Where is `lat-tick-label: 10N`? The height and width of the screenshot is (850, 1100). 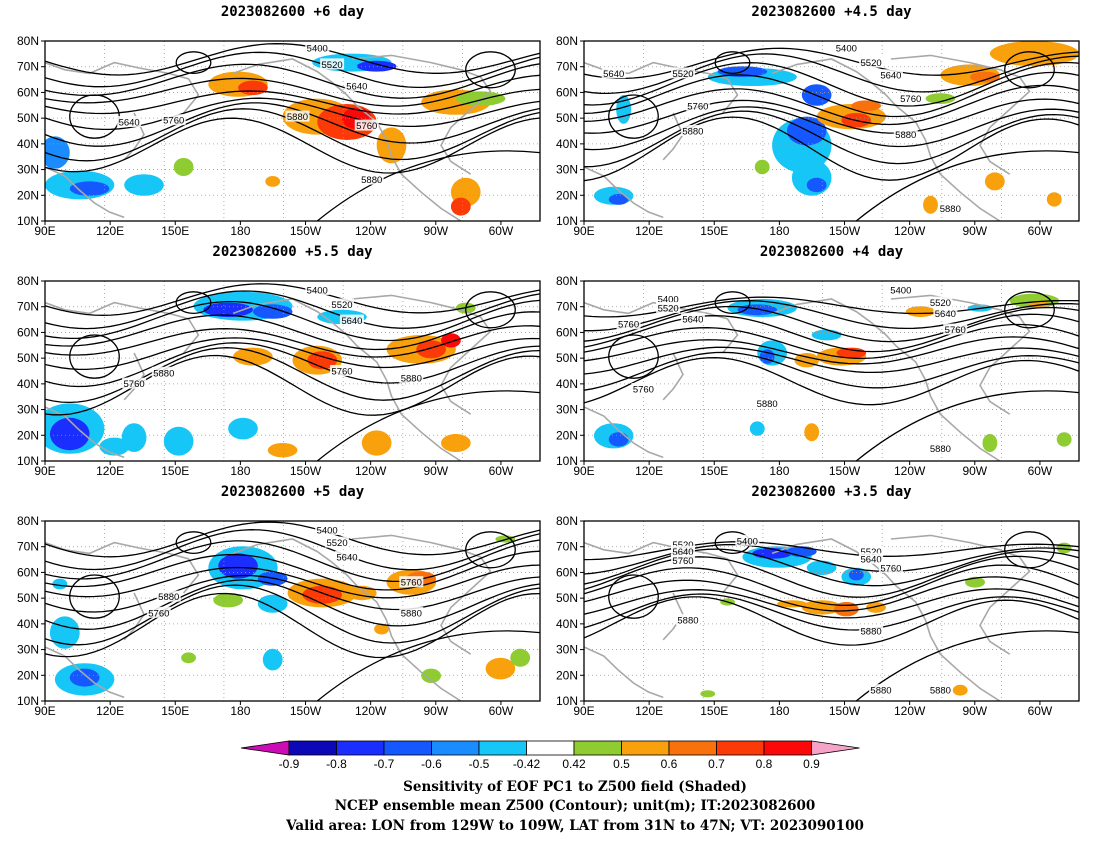 lat-tick-label: 10N is located at coordinates (28, 701).